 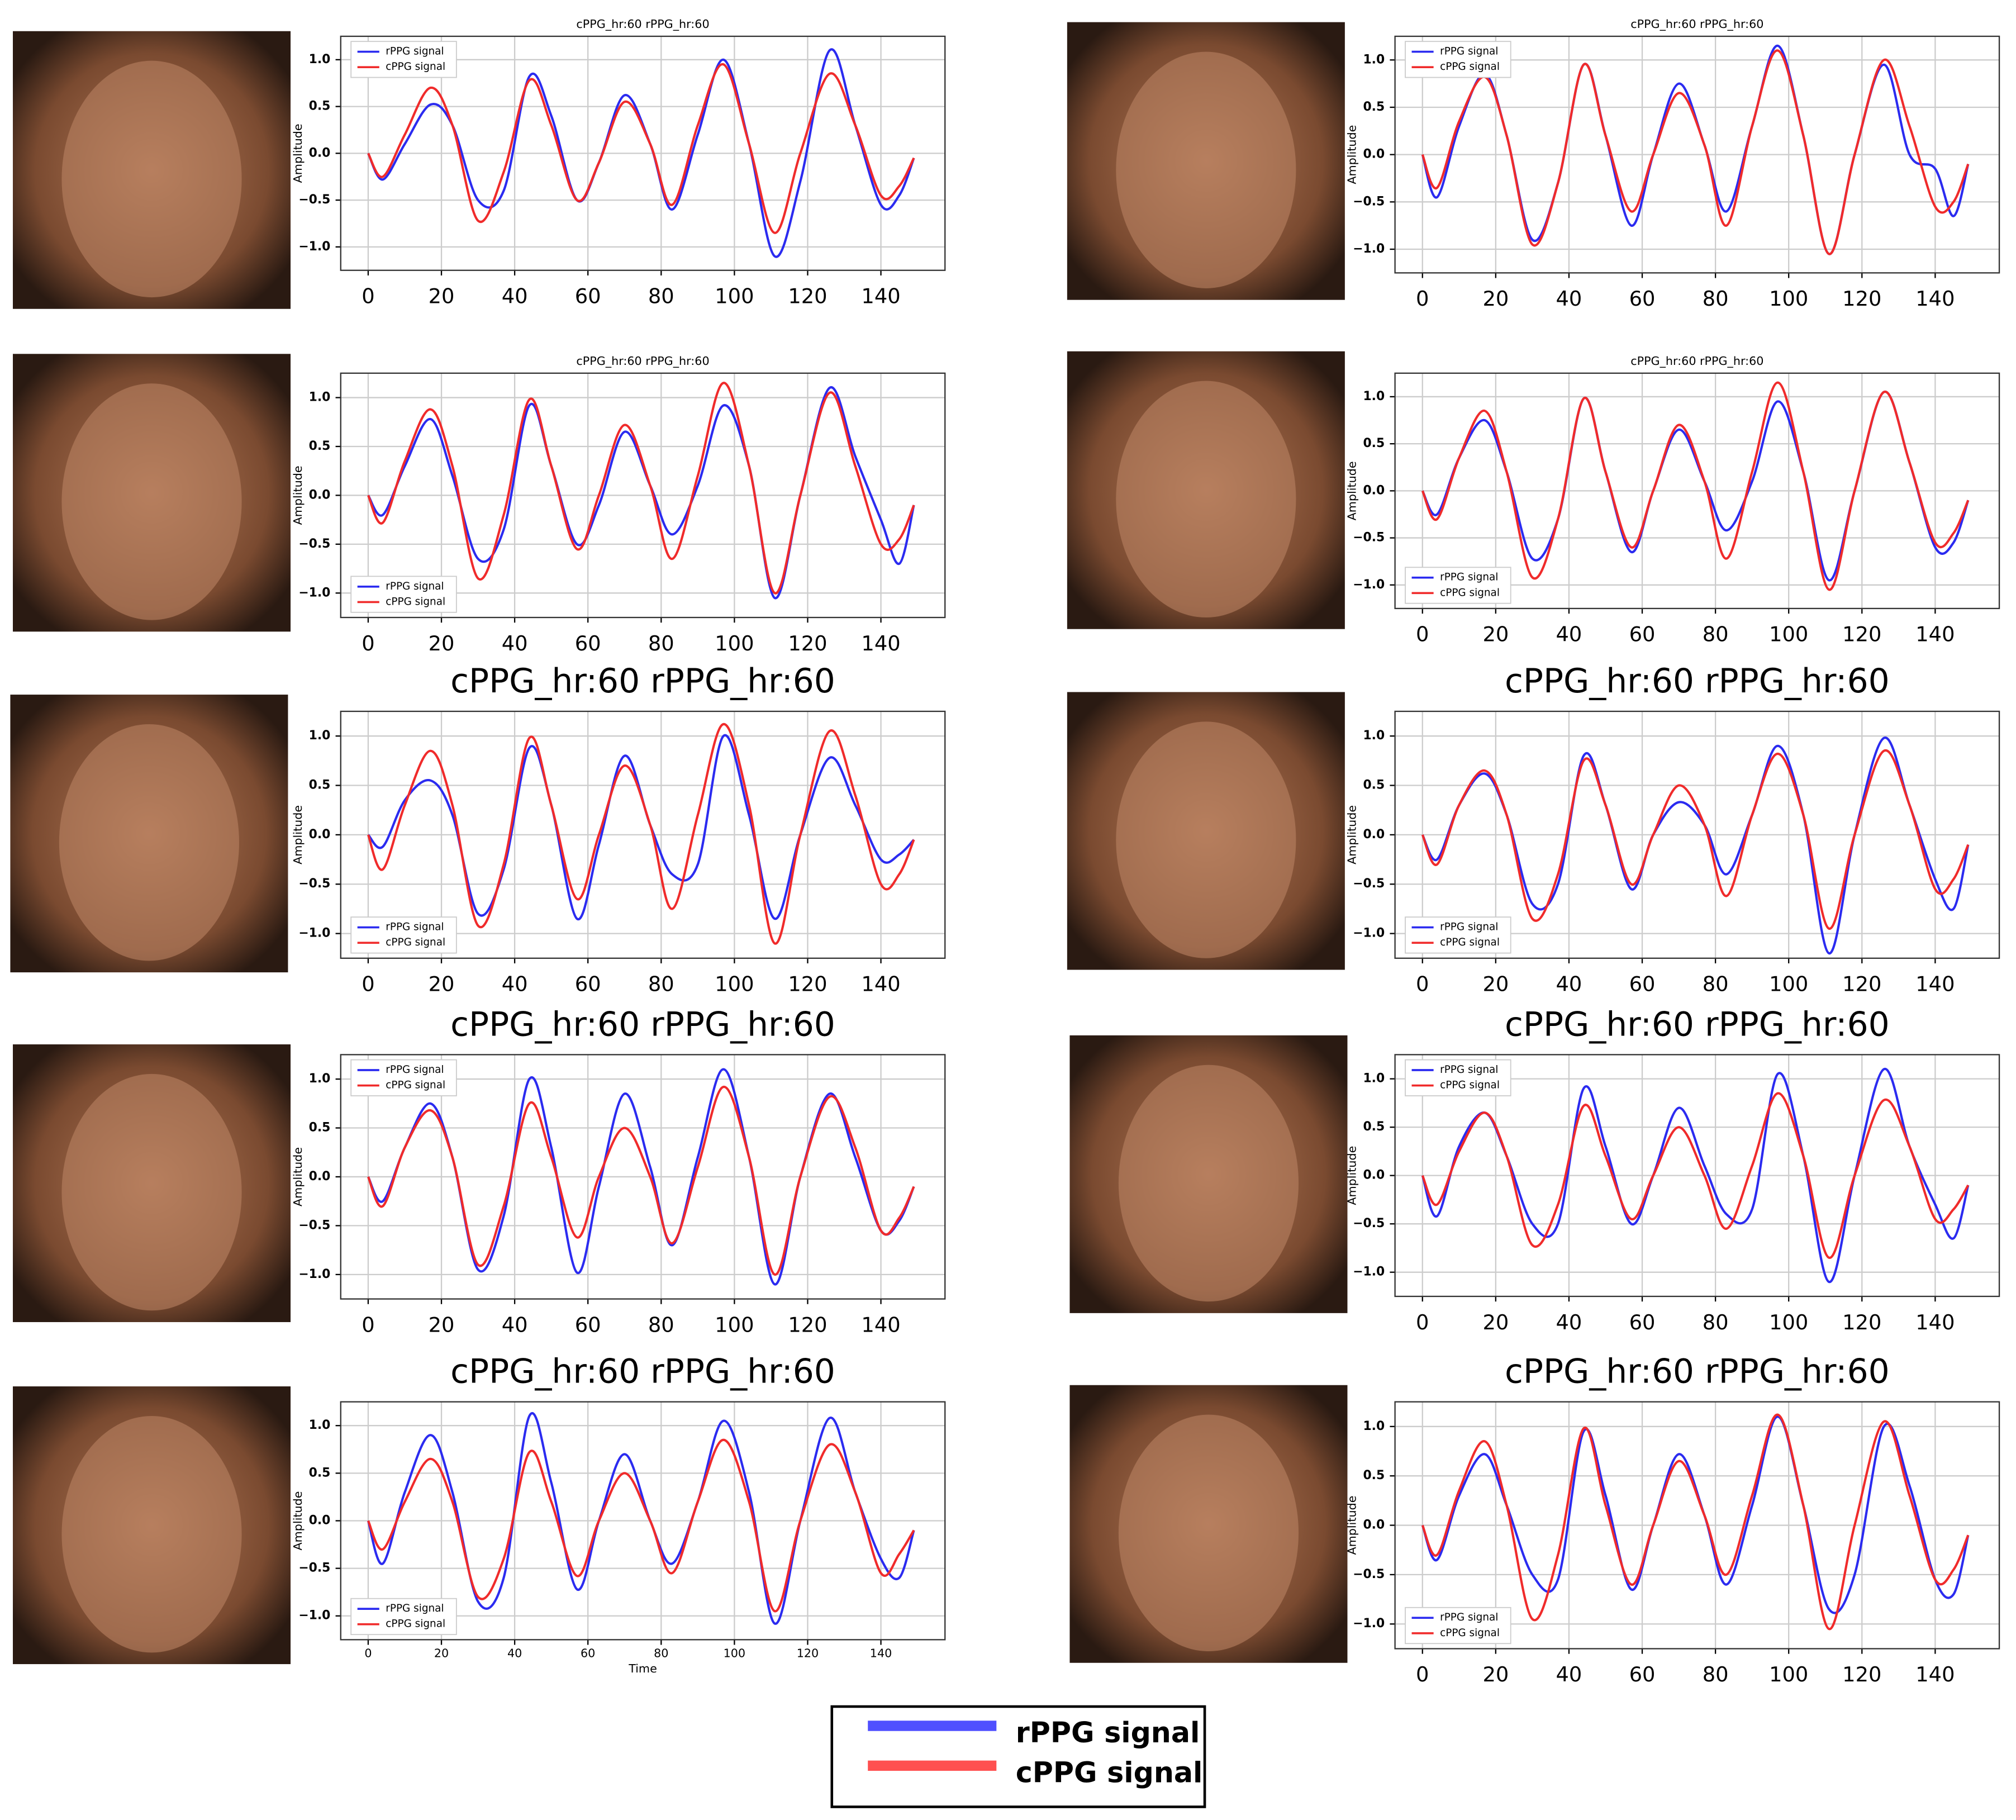 I want to click on x-axis-label: Time, so click(x=642, y=1669).